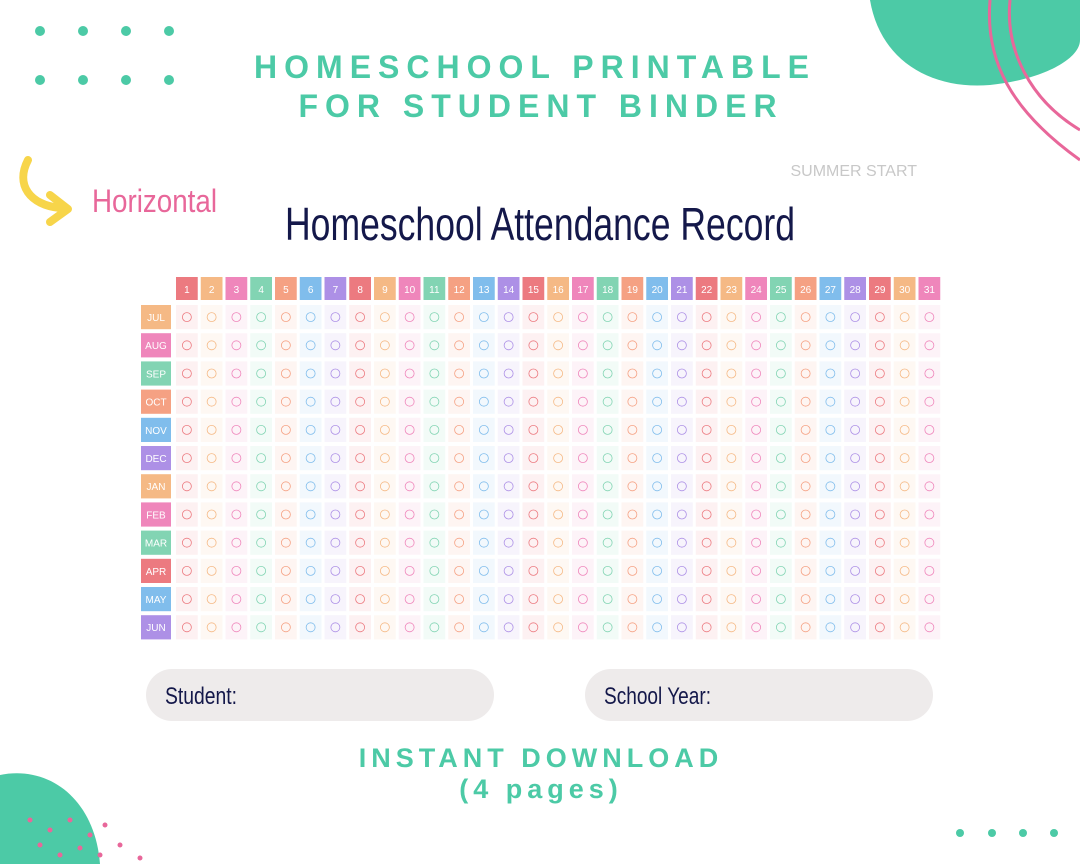 Image resolution: width=1080 pixels, height=864 pixels. I want to click on day-label: 1, so click(187, 290).